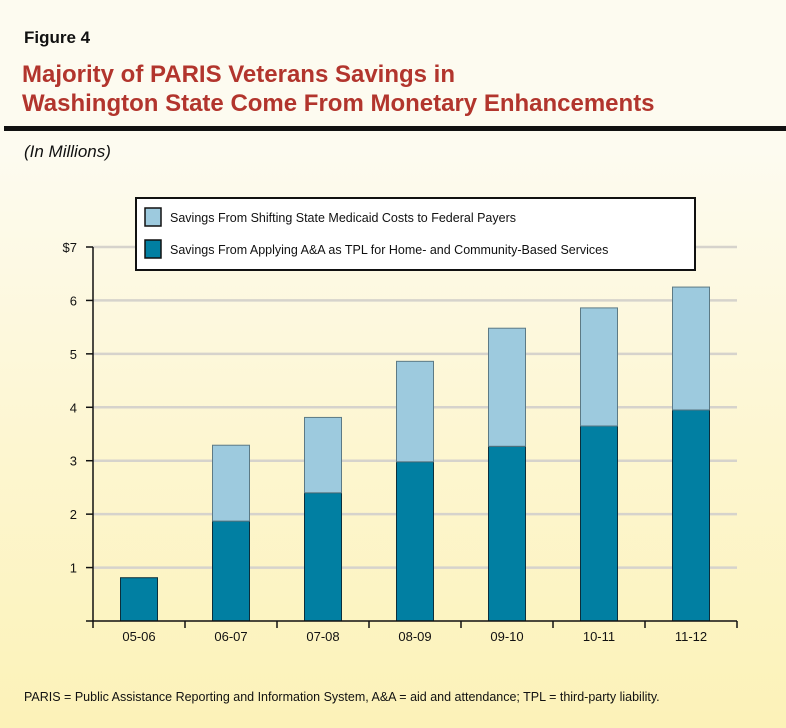 Image resolution: width=786 pixels, height=728 pixels. Describe the element at coordinates (414, 636) in the screenshot. I see `x-tick-label: 08-09` at that location.